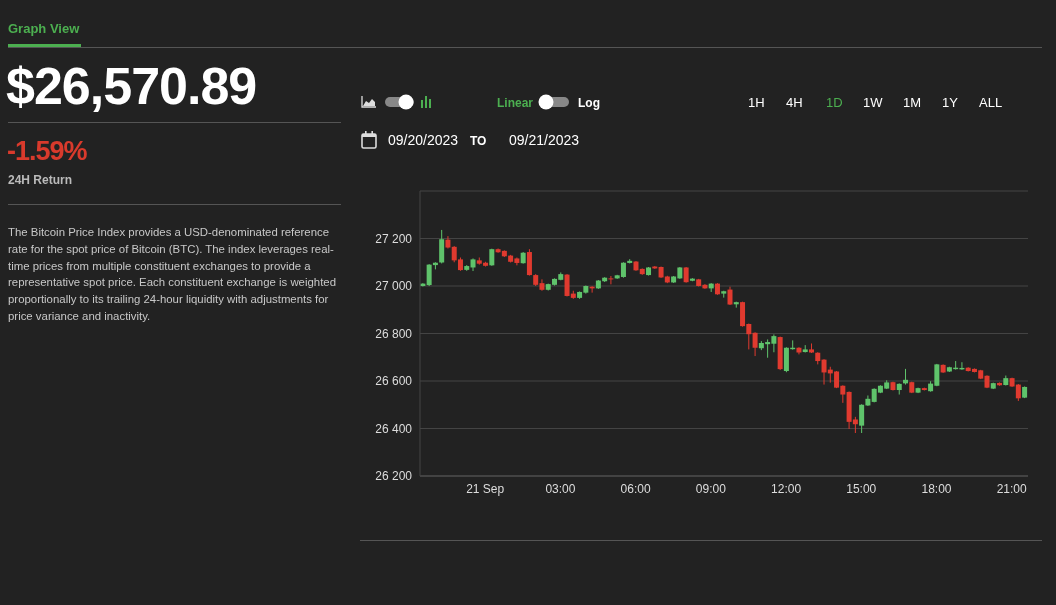 The image size is (1056, 605). Describe the element at coordinates (394, 476) in the screenshot. I see `y-tick-label: 26 200` at that location.